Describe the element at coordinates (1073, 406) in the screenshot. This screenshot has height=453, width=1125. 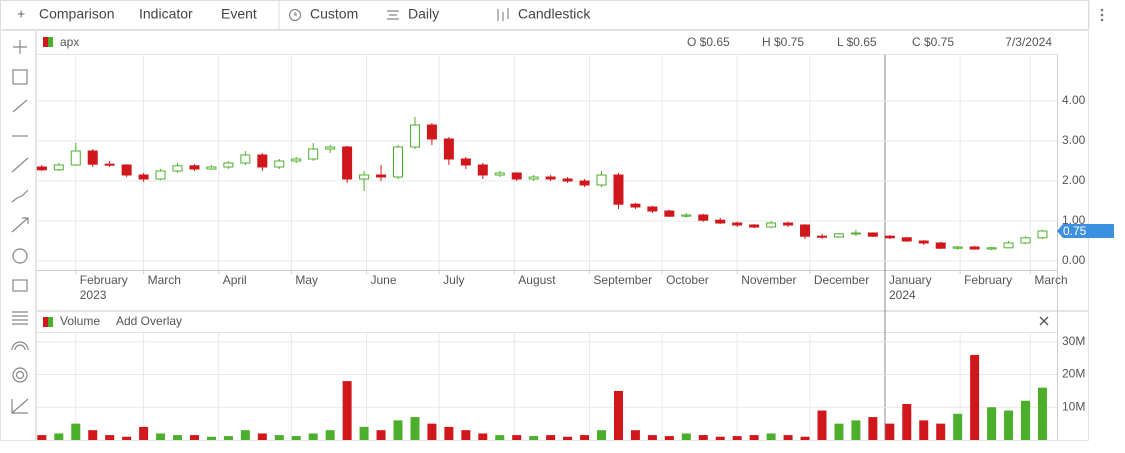
I see `volume-tick-label: 10M` at that location.